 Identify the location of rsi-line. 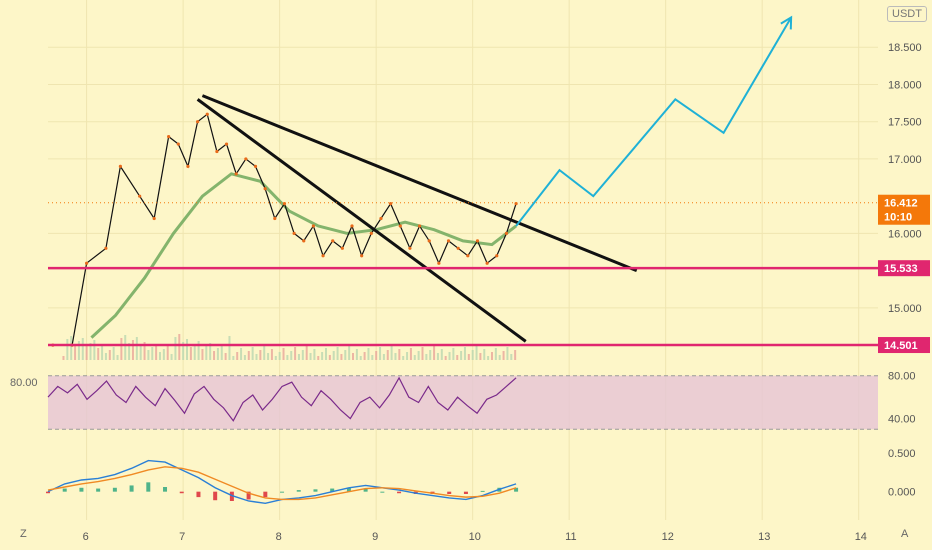
(282, 399).